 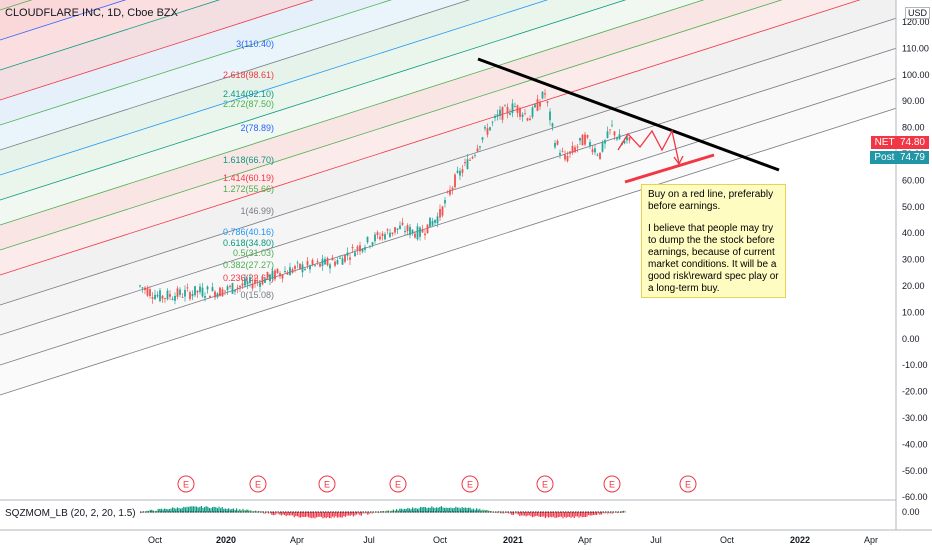 What do you see at coordinates (669, 168) in the screenshot?
I see `support-line` at bounding box center [669, 168].